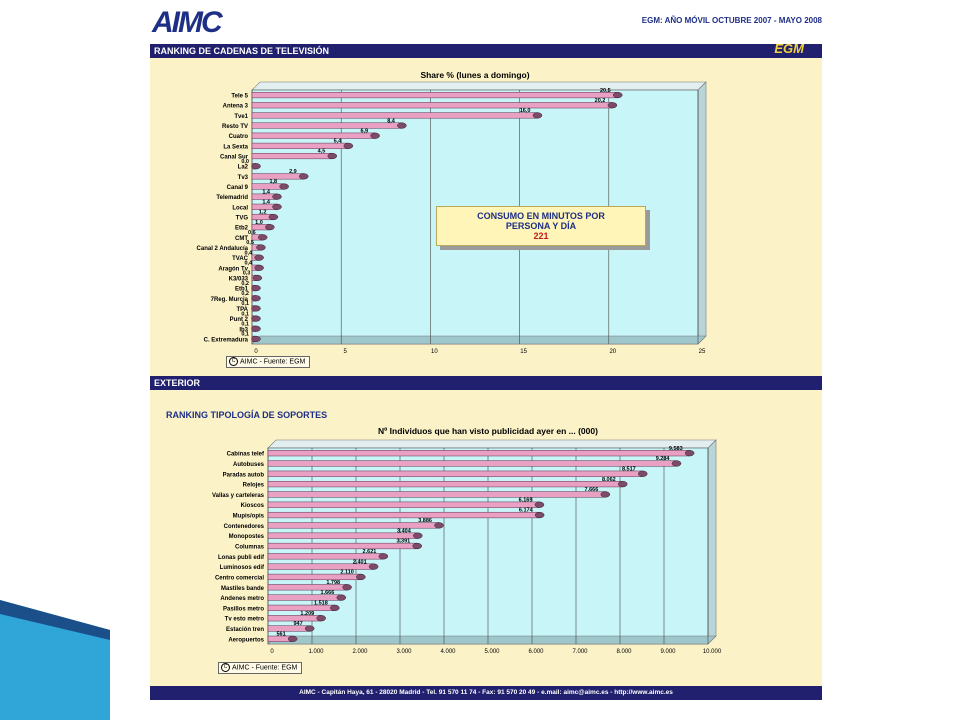 The image size is (960, 720). I want to click on tv-category-label: Ib3, so click(243, 330).